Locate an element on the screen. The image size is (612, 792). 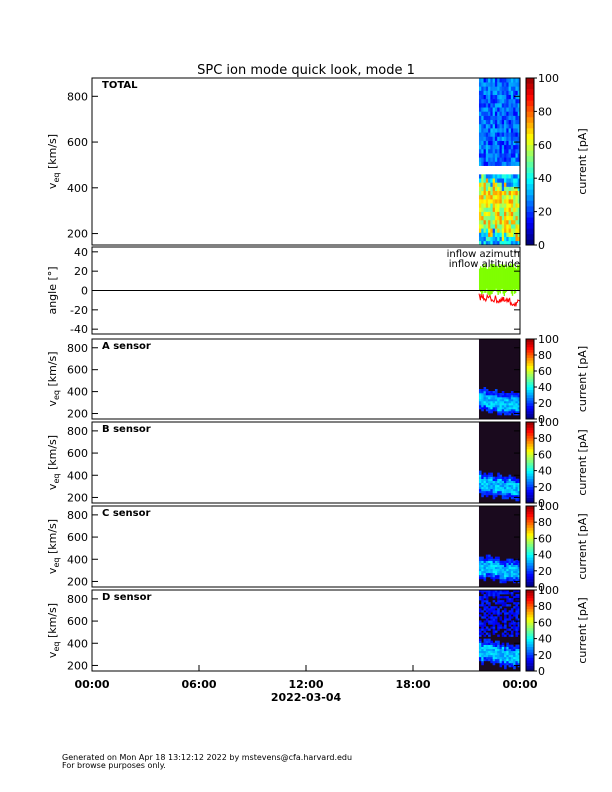
altitude-bar is located at coordinates (479, 279).